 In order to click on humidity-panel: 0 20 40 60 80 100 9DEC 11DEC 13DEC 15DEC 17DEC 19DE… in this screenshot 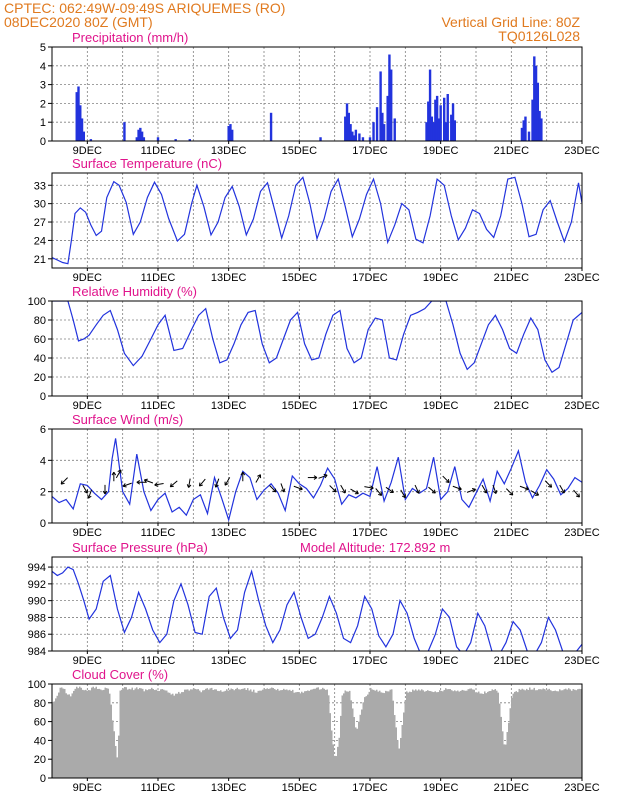, I will do `click(314, 348)`.